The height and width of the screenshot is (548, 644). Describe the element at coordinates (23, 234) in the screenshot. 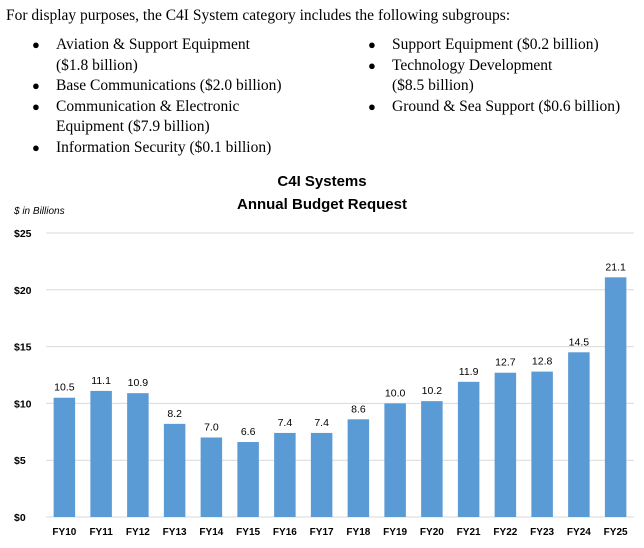

I see `y-tick-label: $25` at that location.